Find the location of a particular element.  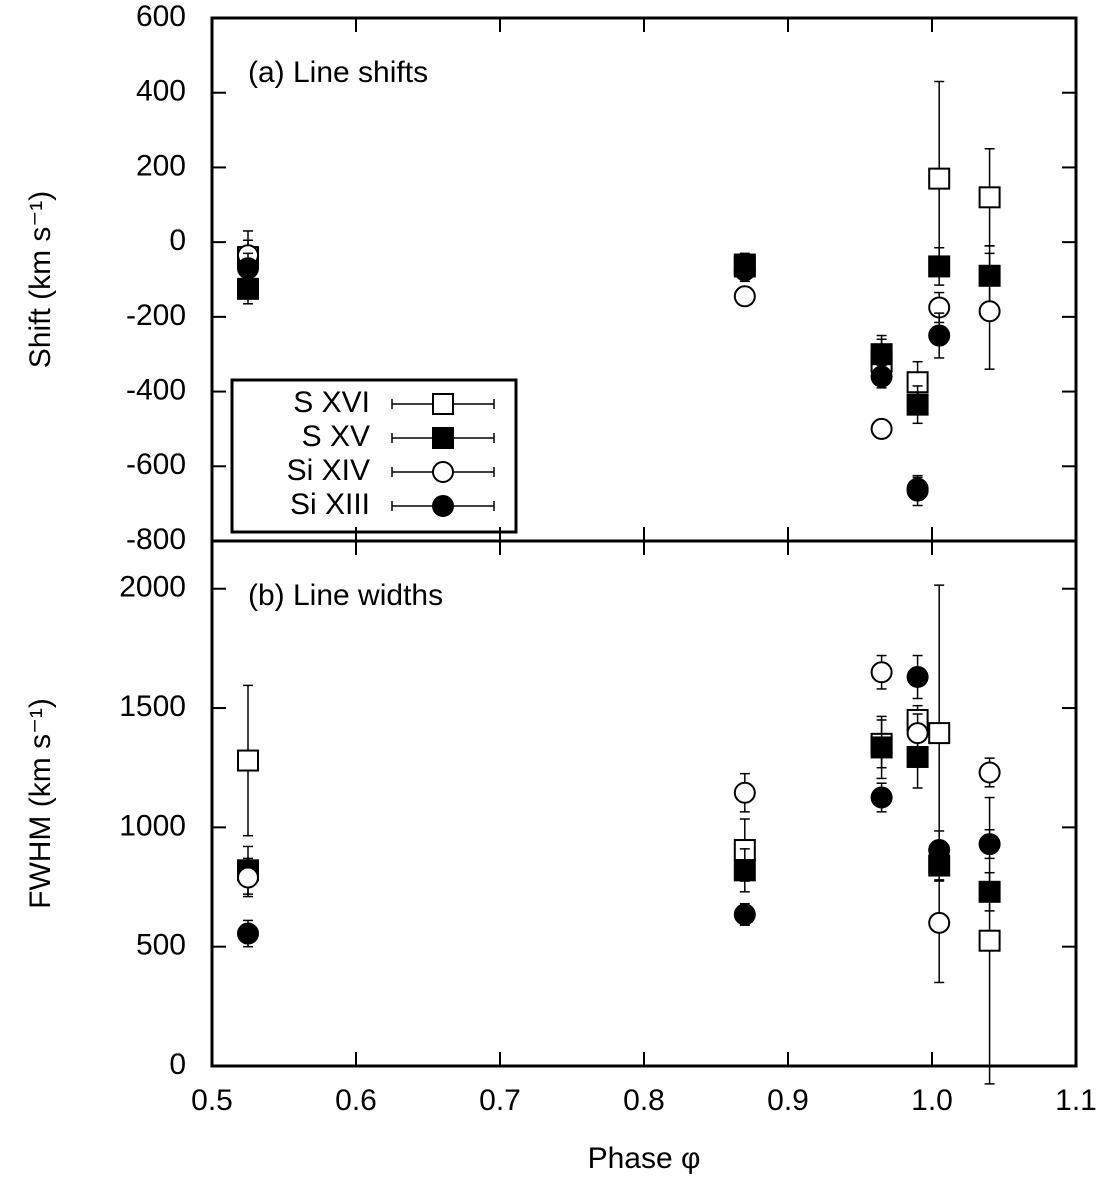

y-tick-label: 600 is located at coordinates (161, 16).